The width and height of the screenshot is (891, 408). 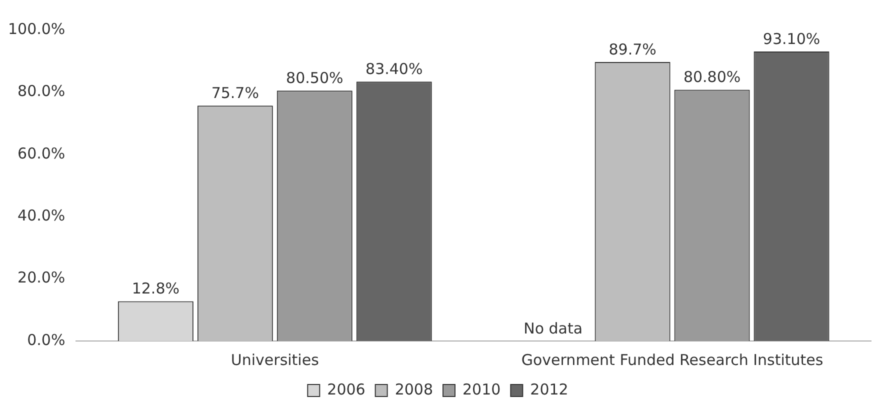 I want to click on legend-label: 2012, so click(x=549, y=389).